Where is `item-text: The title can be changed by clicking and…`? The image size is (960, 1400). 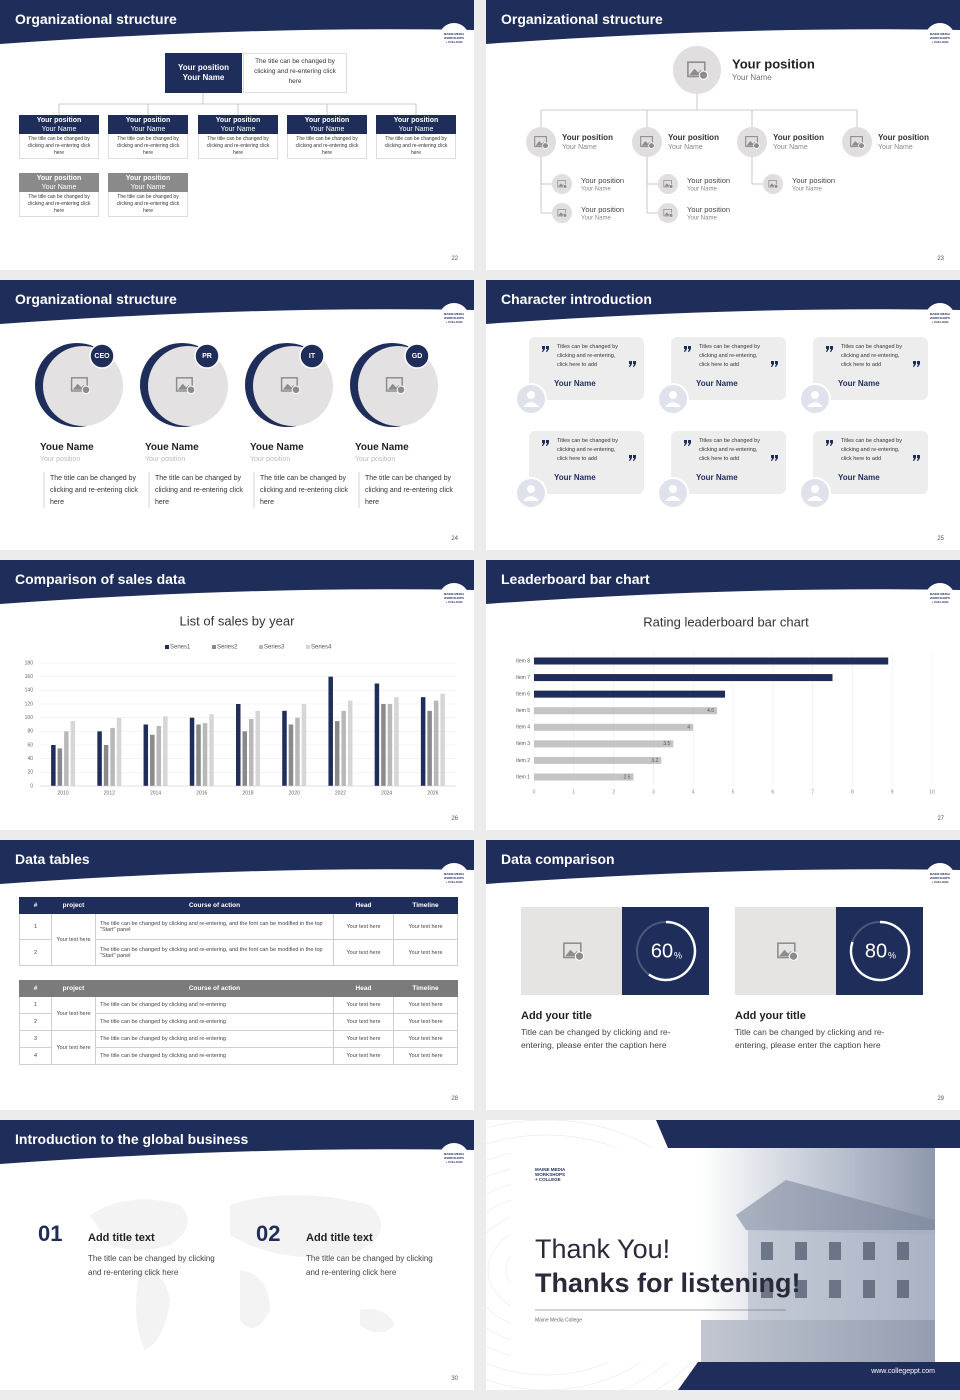 item-text: The title can be changed by clicking and… is located at coordinates (151, 1265).